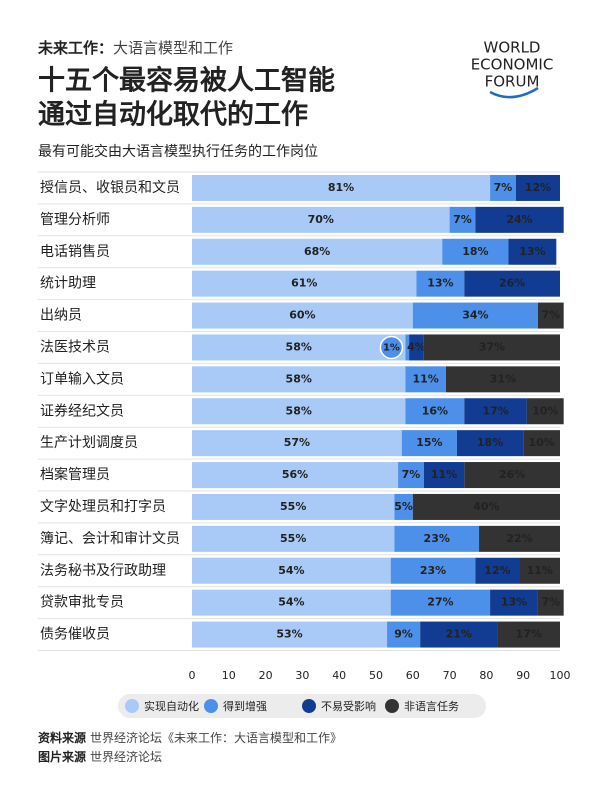  What do you see at coordinates (486, 675) in the screenshot?
I see `x-tick-label: 80` at bounding box center [486, 675].